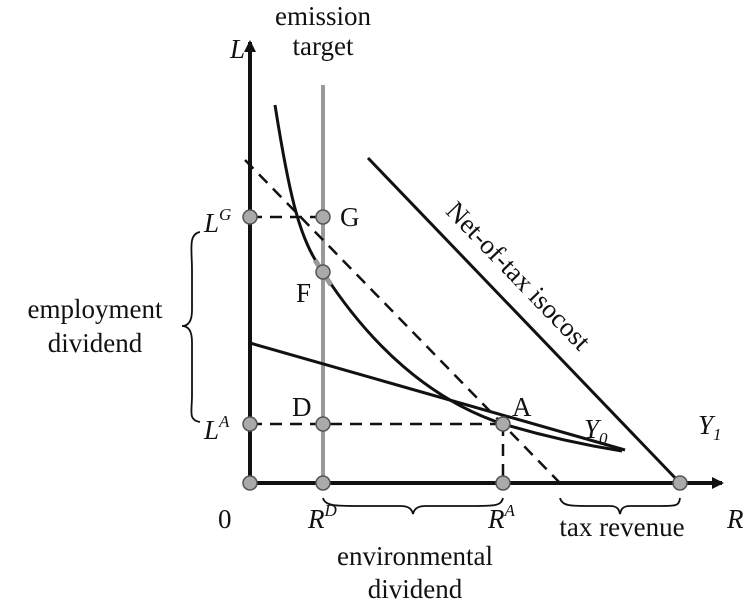 This screenshot has width=747, height=607. Describe the element at coordinates (735, 519) in the screenshot. I see `x-axis-label: R` at that location.